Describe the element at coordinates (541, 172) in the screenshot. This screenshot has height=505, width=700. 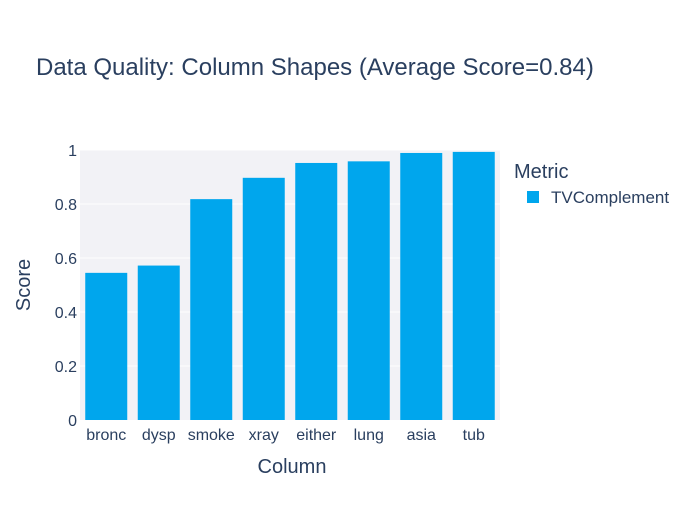
I see `legend-title: Metric` at that location.